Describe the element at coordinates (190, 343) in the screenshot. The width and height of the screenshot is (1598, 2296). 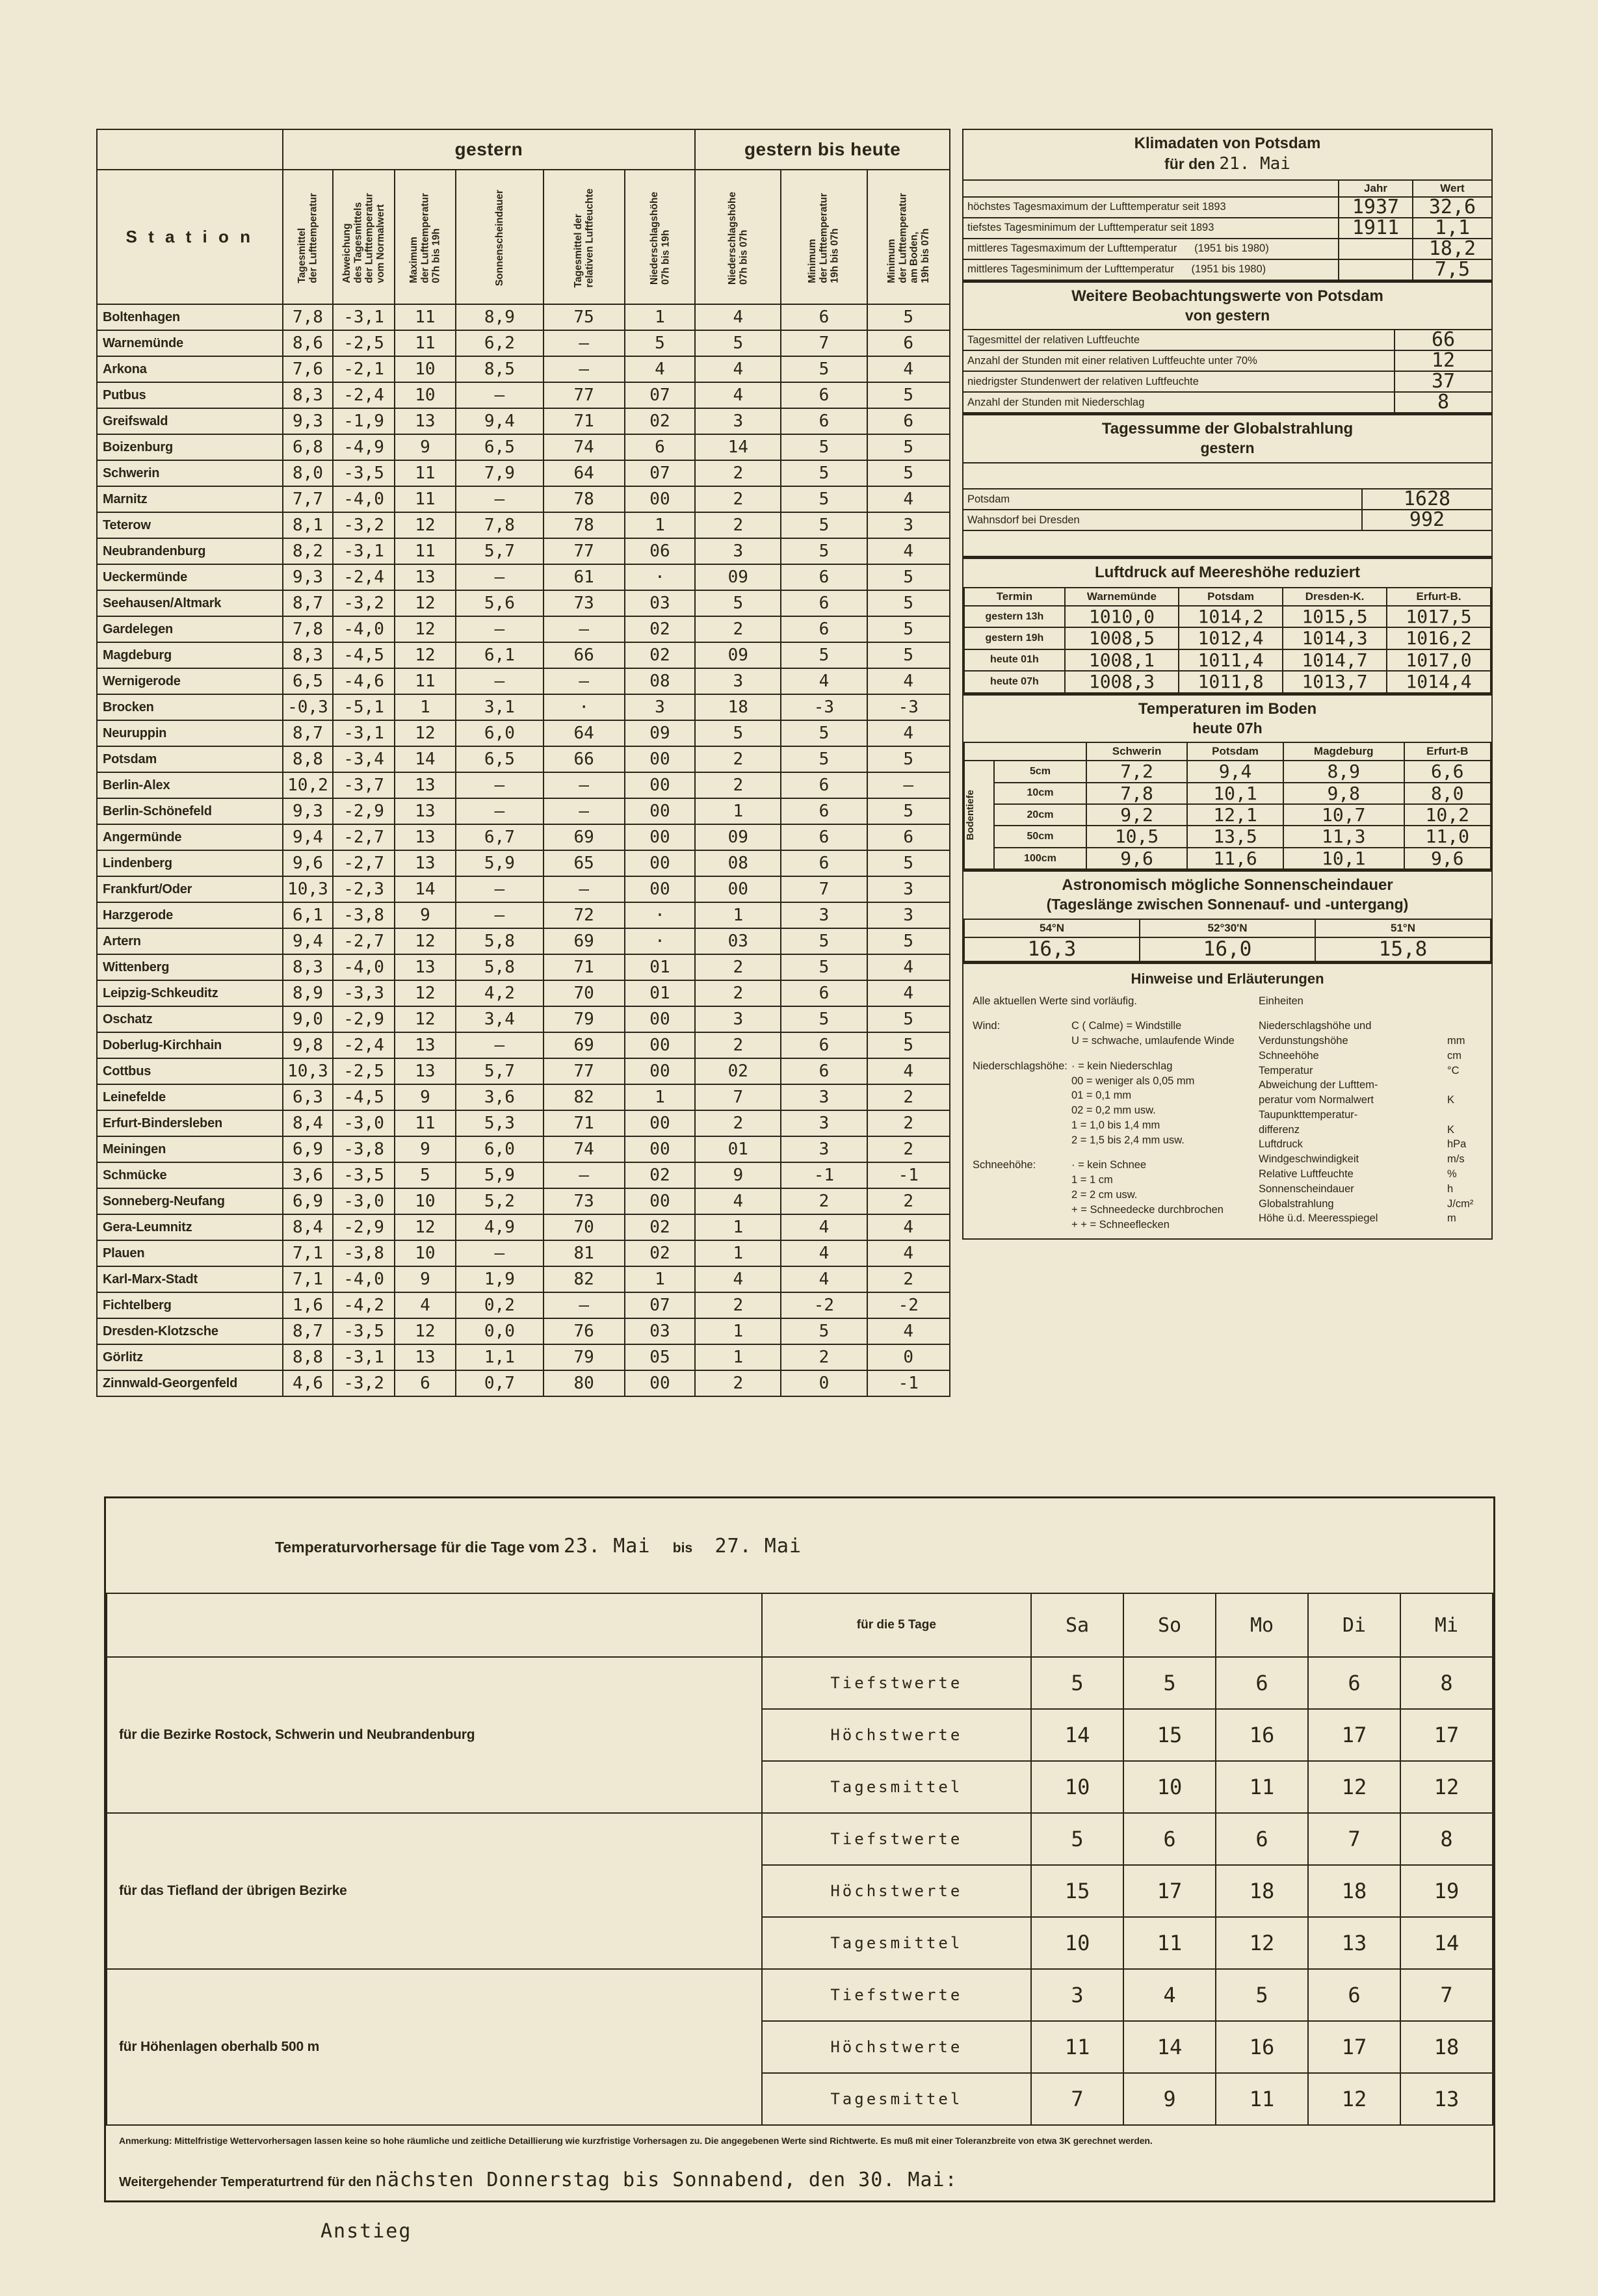
I see `station-name: Warnemünde` at that location.